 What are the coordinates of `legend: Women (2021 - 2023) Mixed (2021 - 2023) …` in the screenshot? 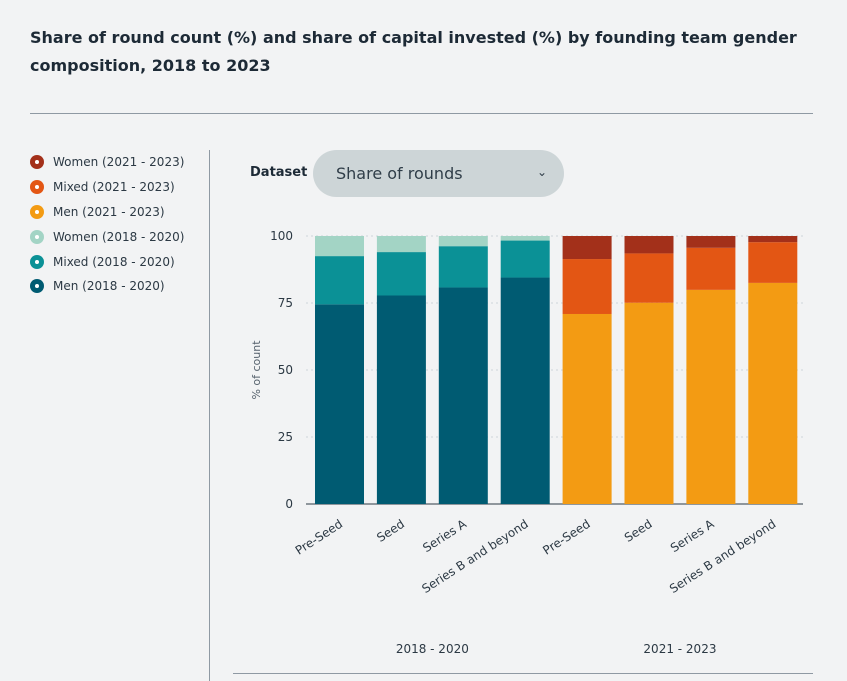 It's located at (107, 224).